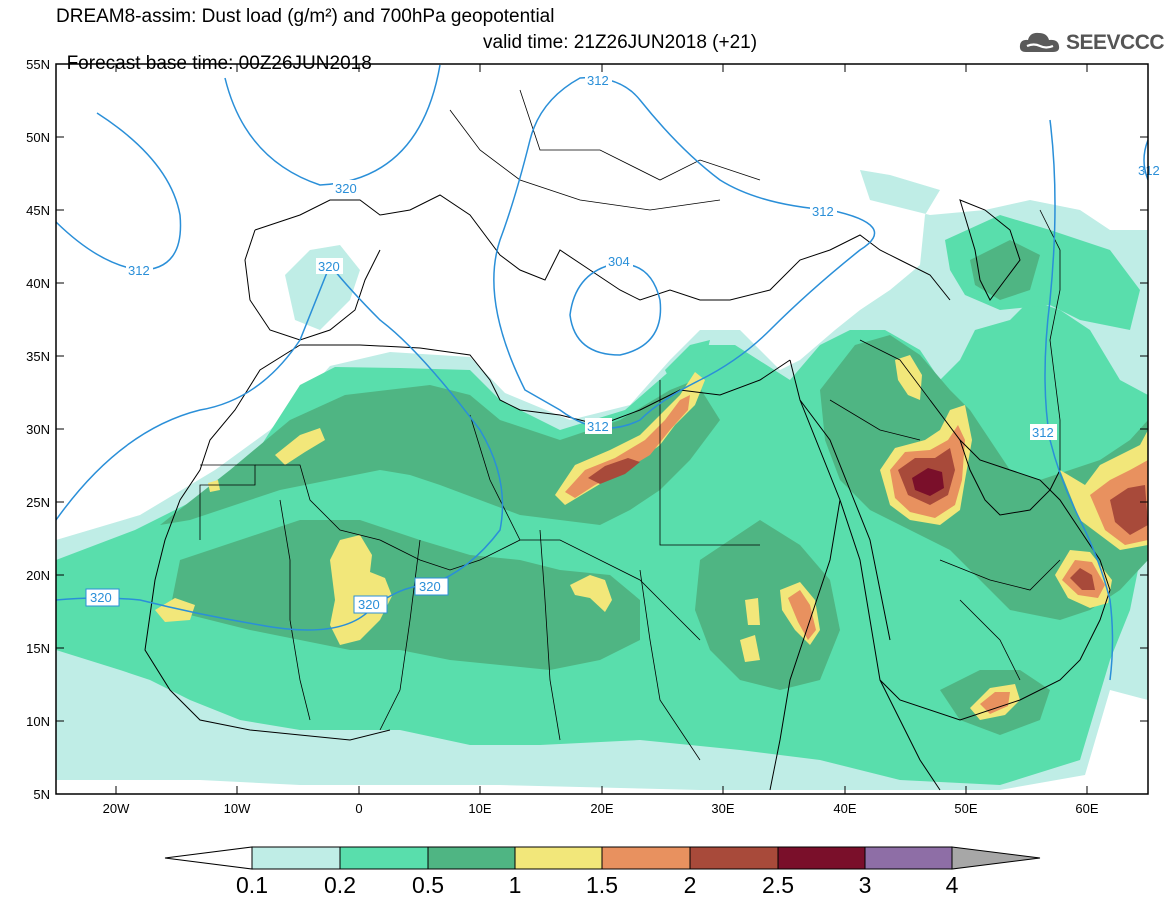 The width and height of the screenshot is (1165, 907). I want to click on lat-label: 30N, so click(38, 429).